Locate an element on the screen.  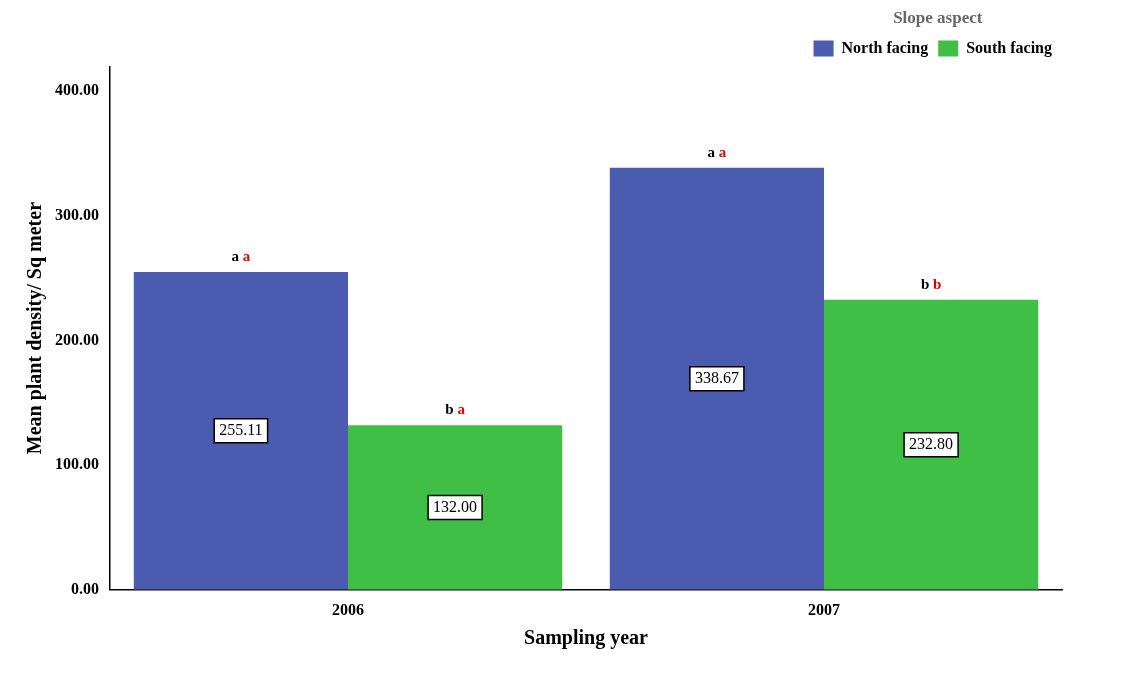
annotation: b b is located at coordinates (931, 283).